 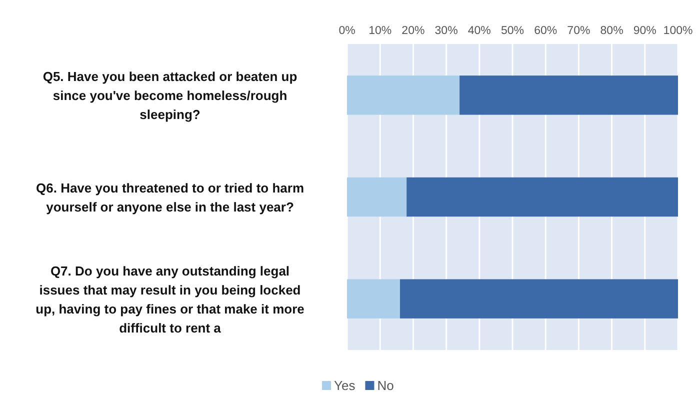 I want to click on x-tick-label: 0%, so click(x=347, y=31).